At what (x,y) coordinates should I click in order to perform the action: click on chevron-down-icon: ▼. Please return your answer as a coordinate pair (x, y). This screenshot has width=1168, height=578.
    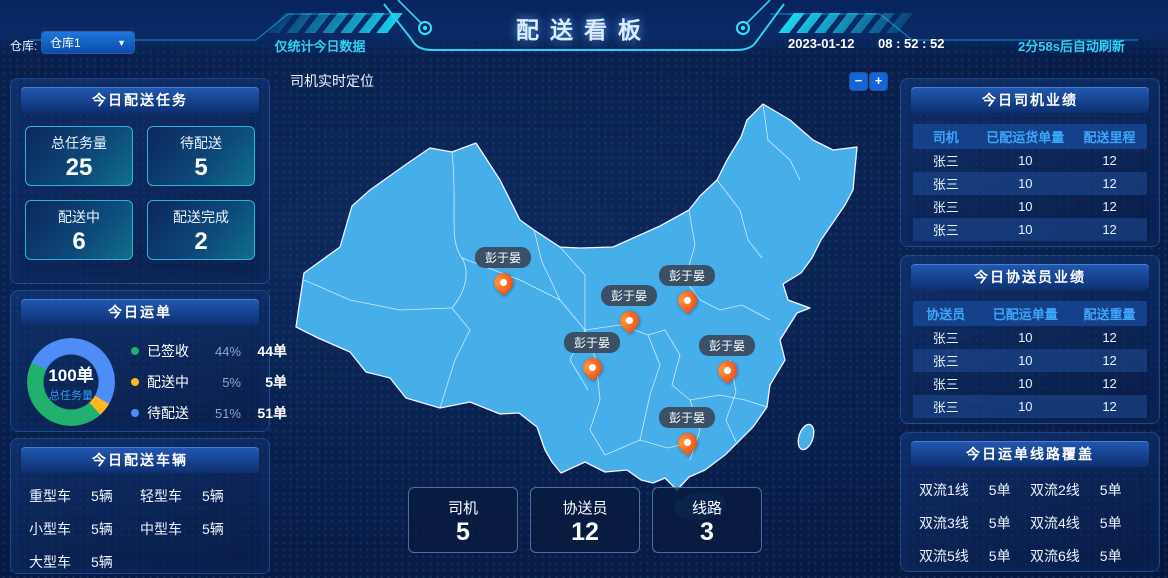
    Looking at the image, I should click on (121, 42).